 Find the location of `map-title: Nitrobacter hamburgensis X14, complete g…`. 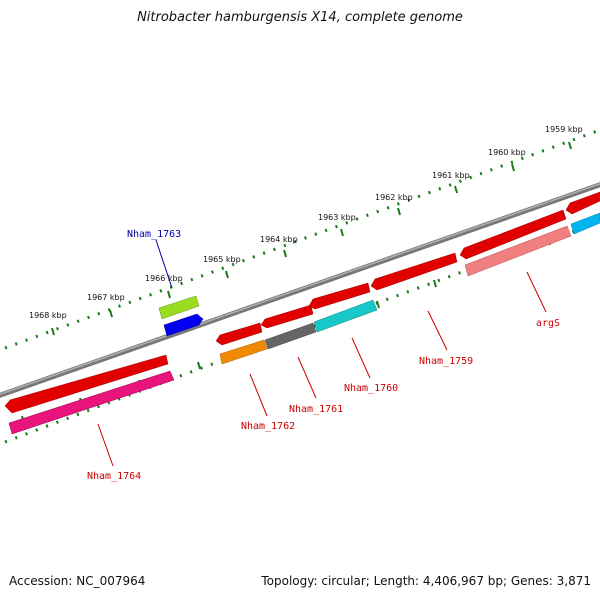

map-title: Nitrobacter hamburgensis X14, complete g… is located at coordinates (300, 17).